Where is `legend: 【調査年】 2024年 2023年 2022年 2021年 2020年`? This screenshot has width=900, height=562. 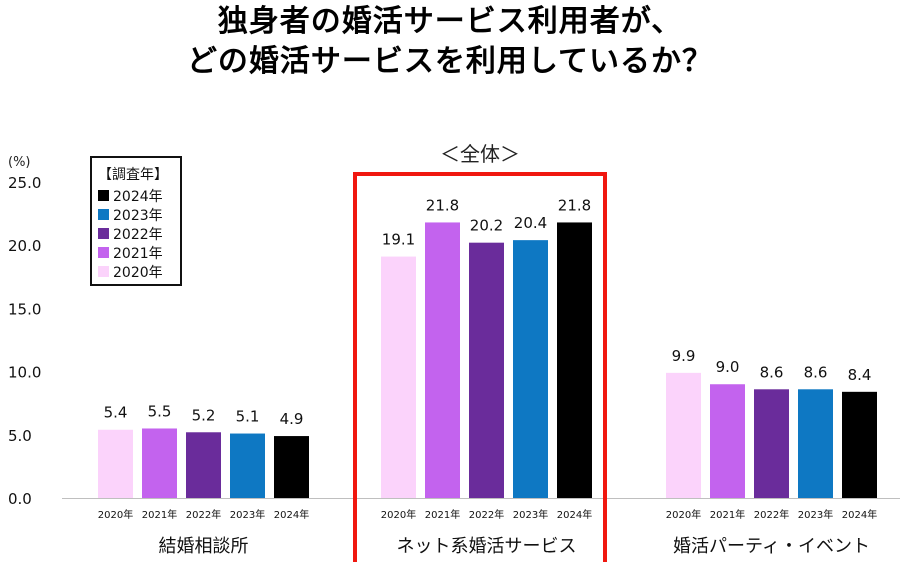 legend: 【調査年】 2024年 2023年 2022年 2021年 2020年 is located at coordinates (136, 221).